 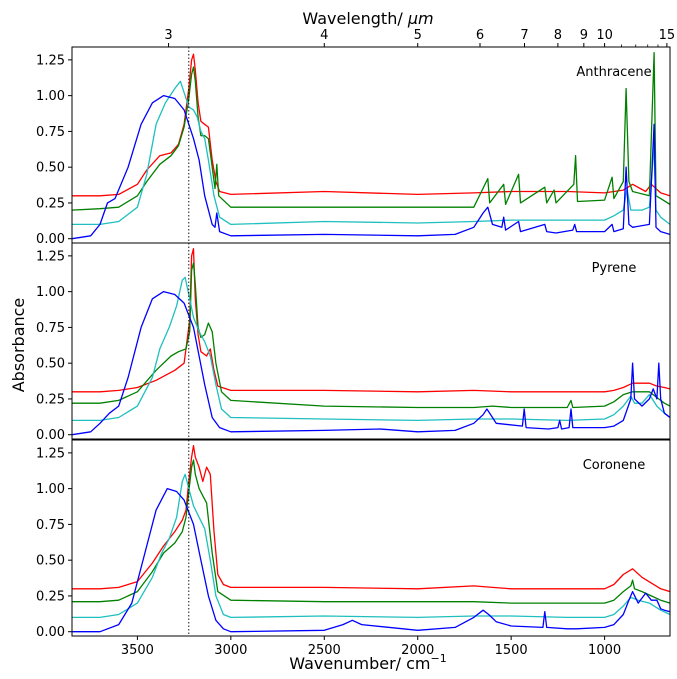 I want to click on top-axis-label-text: Wavelength/, so click(x=354, y=18).